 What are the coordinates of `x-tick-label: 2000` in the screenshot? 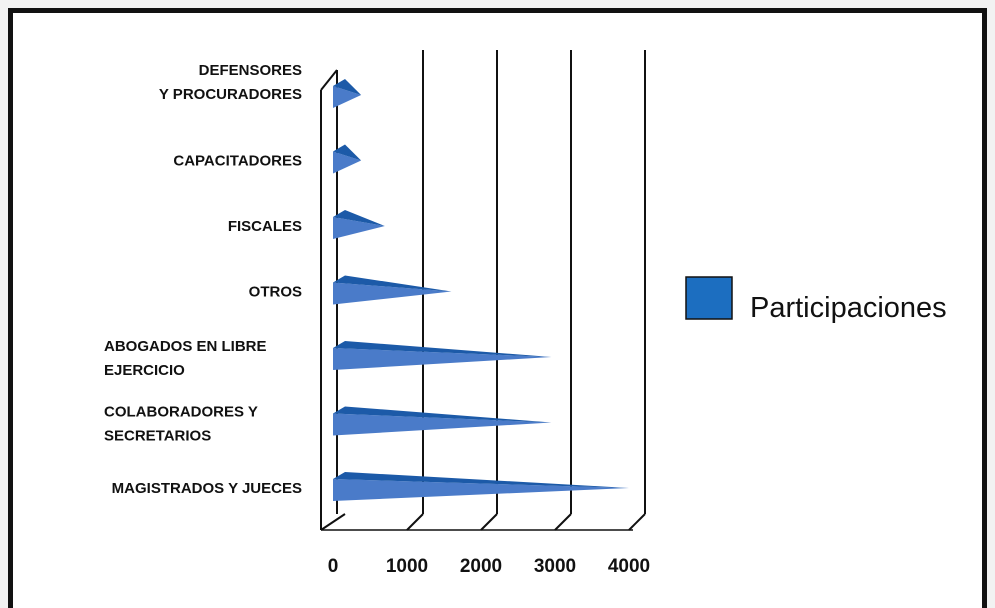 It's located at (481, 566).